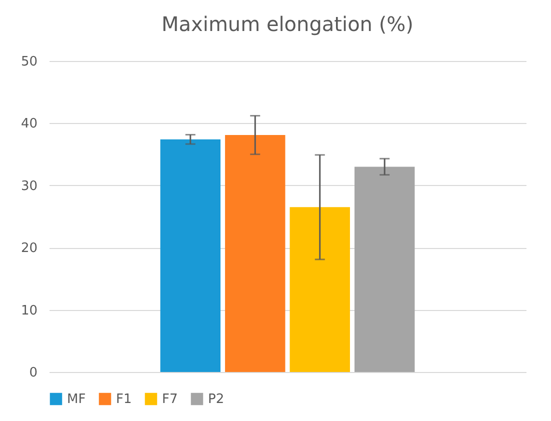  I want to click on y-tick-label: 40, so click(29, 124).